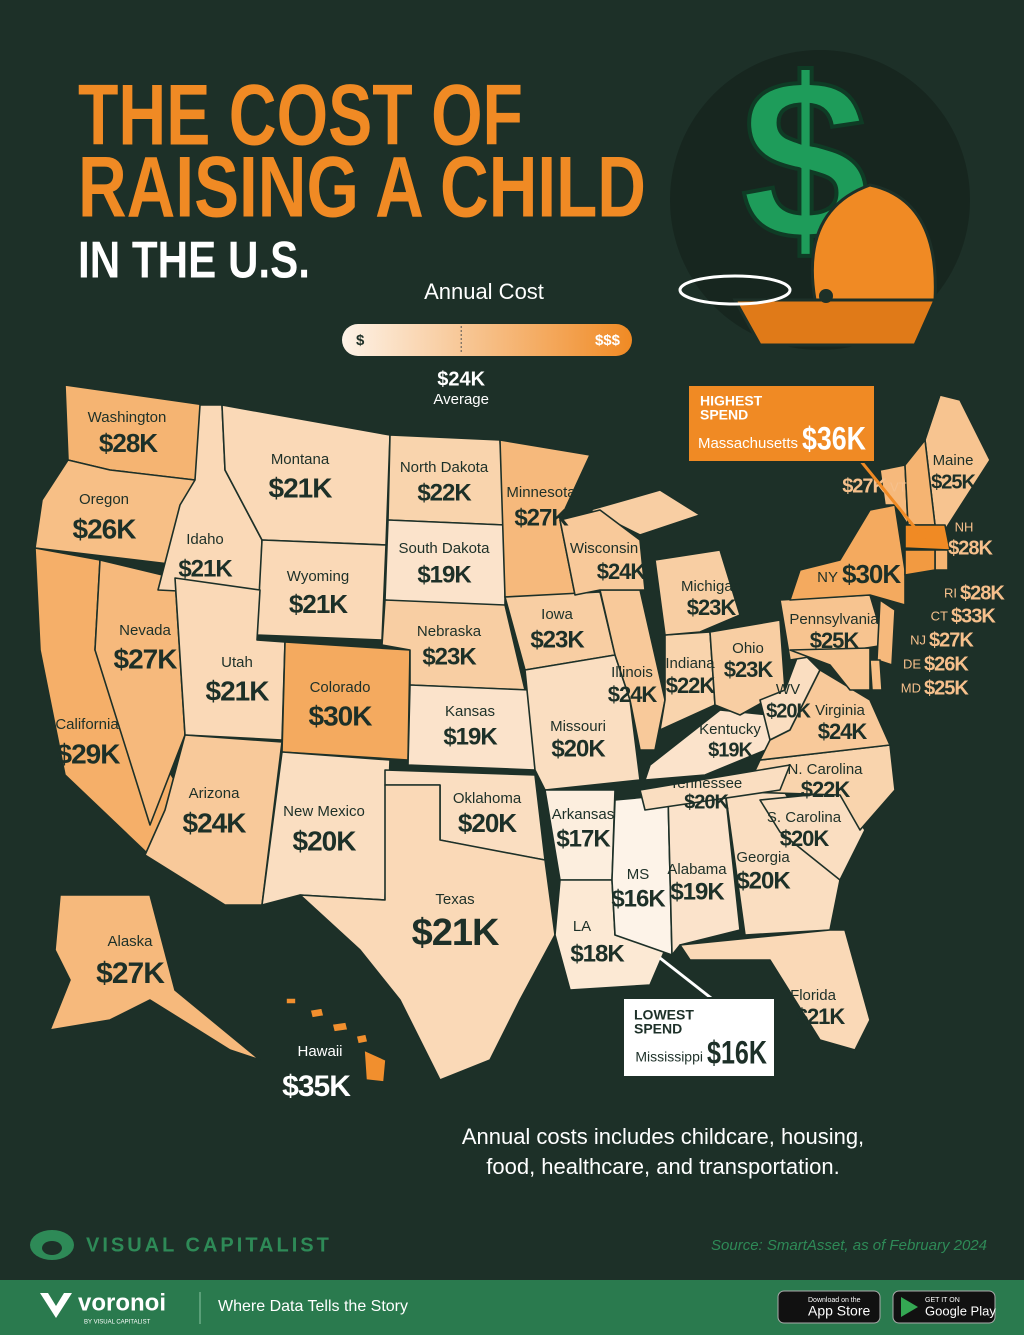 This screenshot has width=1024, height=1335. What do you see at coordinates (944, 1307) in the screenshot?
I see `google-play-button` at bounding box center [944, 1307].